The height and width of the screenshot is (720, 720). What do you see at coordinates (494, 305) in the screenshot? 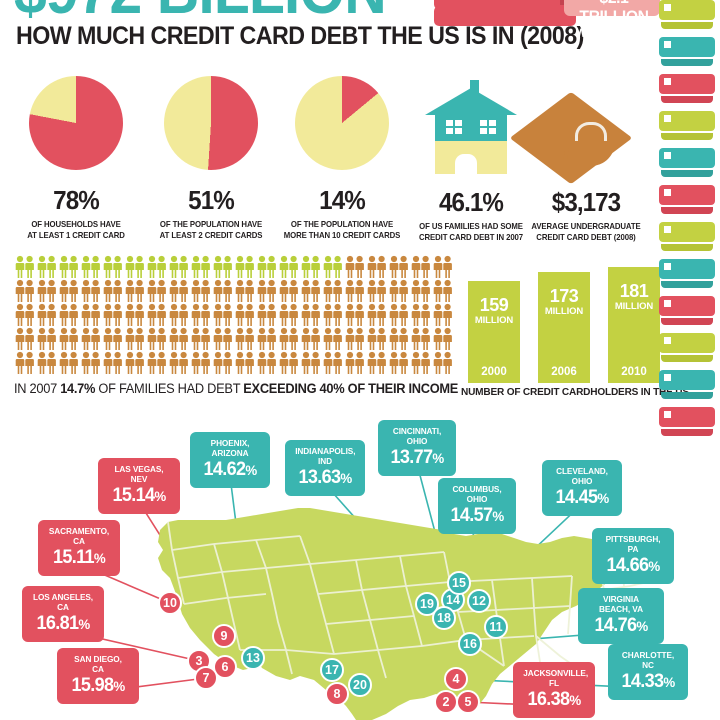
I see `bar-value: 159` at bounding box center [494, 305].